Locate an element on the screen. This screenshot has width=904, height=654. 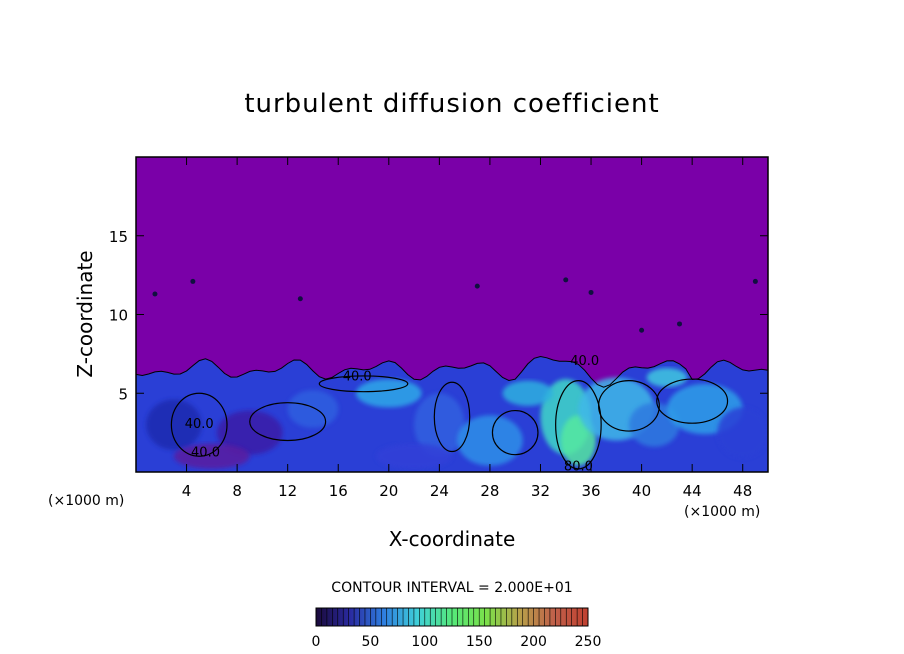
y-tick-label: 10 is located at coordinates (118, 316).